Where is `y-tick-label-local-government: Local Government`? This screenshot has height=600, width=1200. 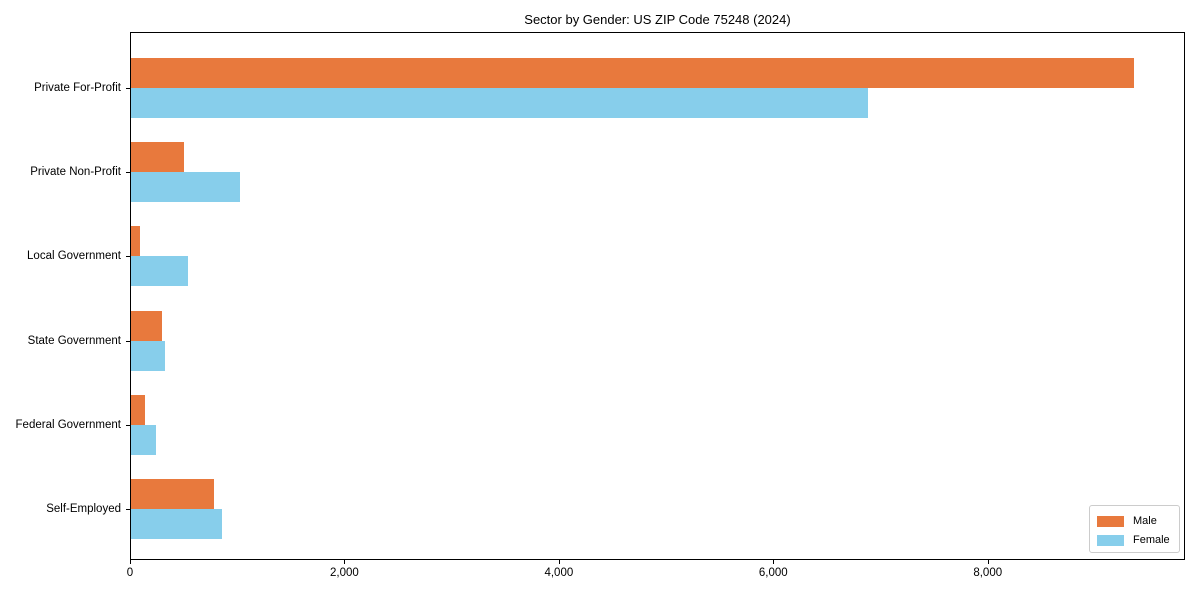
y-tick-label-local-government: Local Government is located at coordinates (74, 256).